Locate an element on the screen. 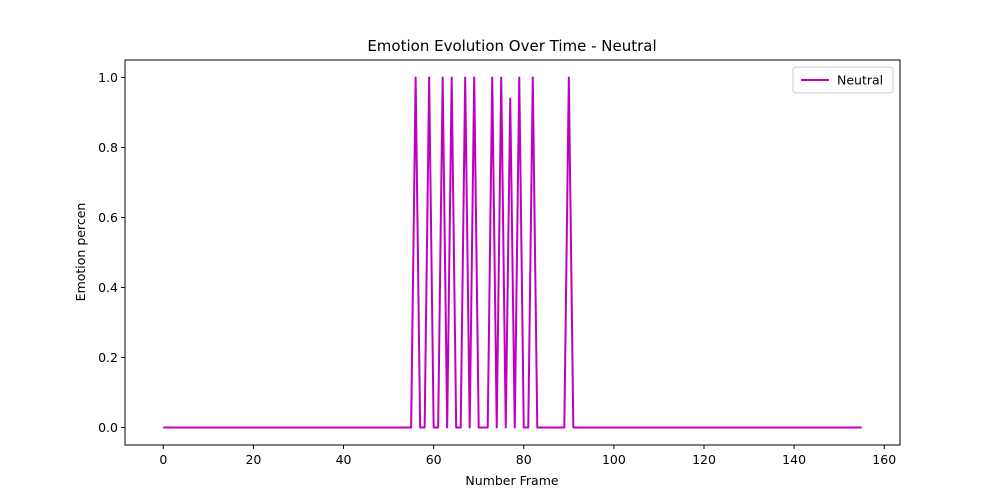  legend-box is located at coordinates (843, 80).